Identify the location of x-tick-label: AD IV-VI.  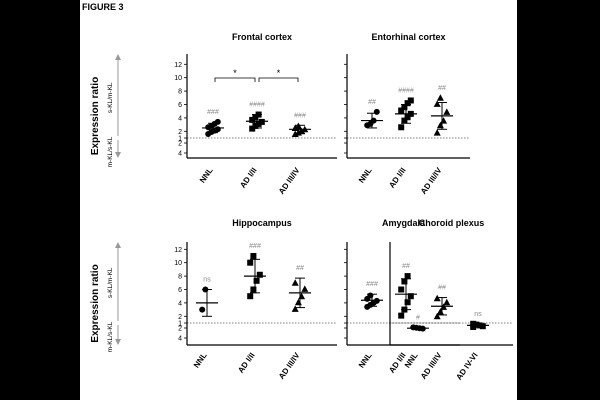
(466, 366).